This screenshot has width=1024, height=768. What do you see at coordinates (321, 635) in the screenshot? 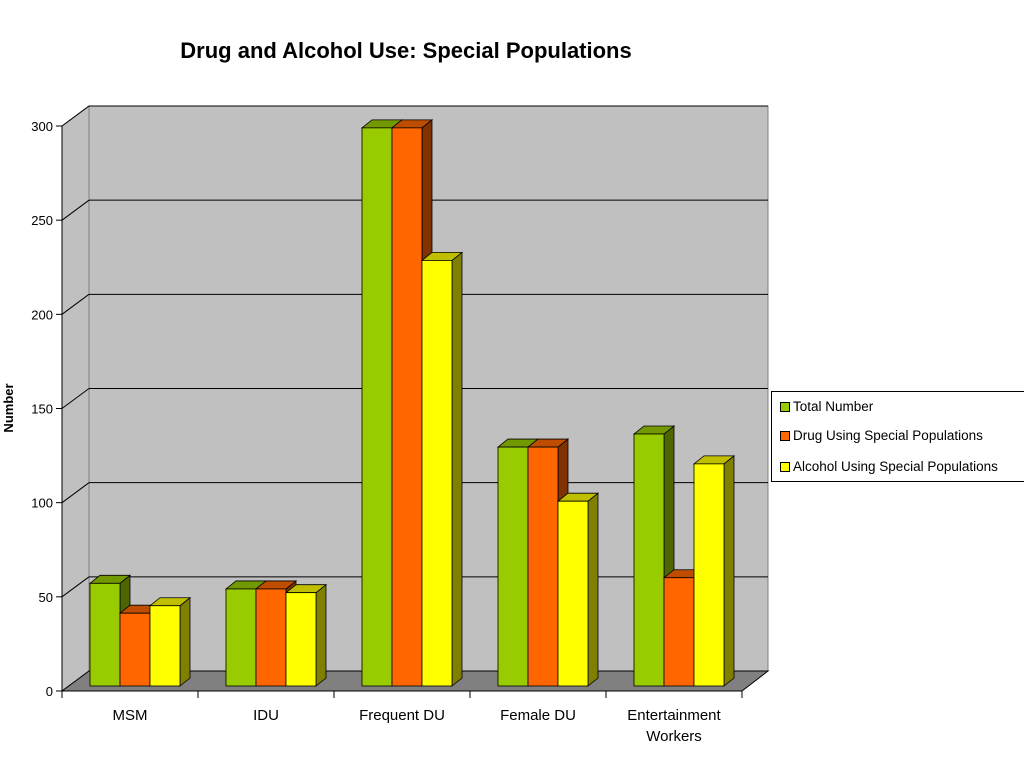
I see `bar-idu-alcohol-using-special-populations-side` at bounding box center [321, 635].